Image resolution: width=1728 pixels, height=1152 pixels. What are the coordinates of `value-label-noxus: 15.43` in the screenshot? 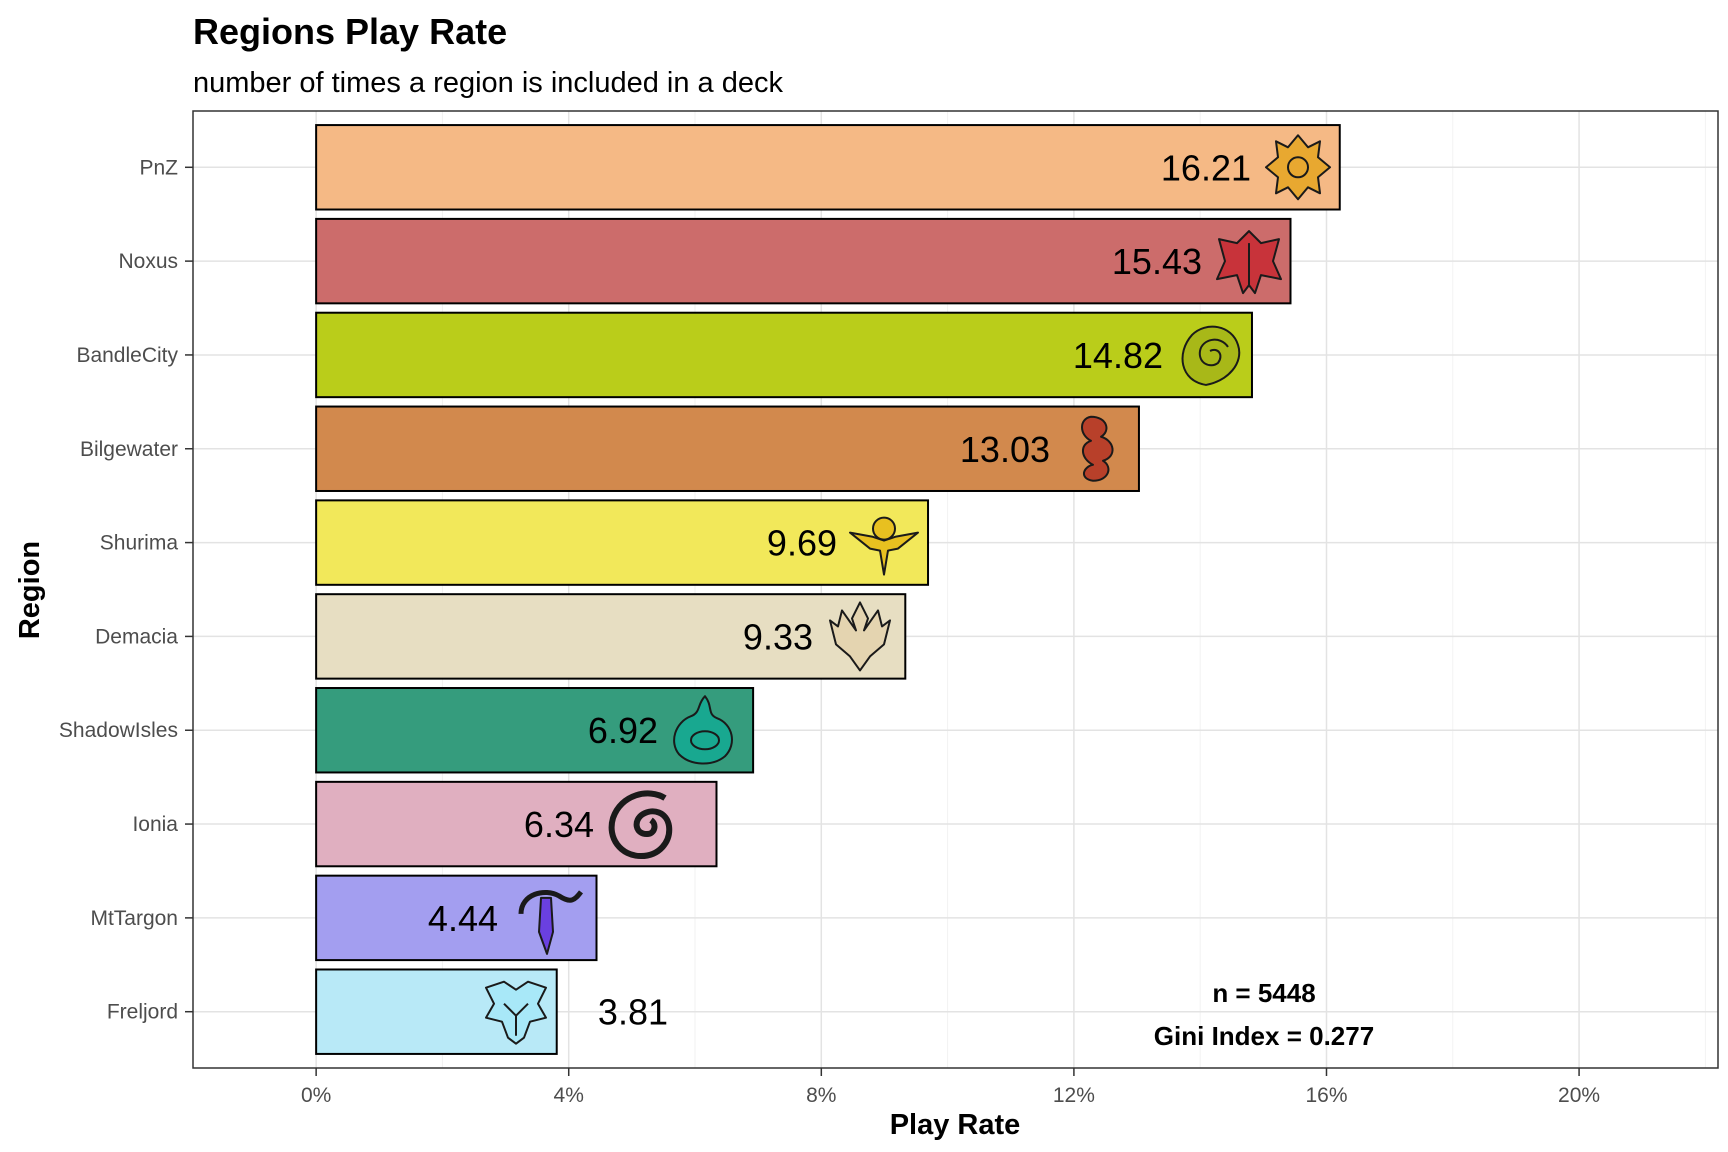 It's located at (1157, 261).